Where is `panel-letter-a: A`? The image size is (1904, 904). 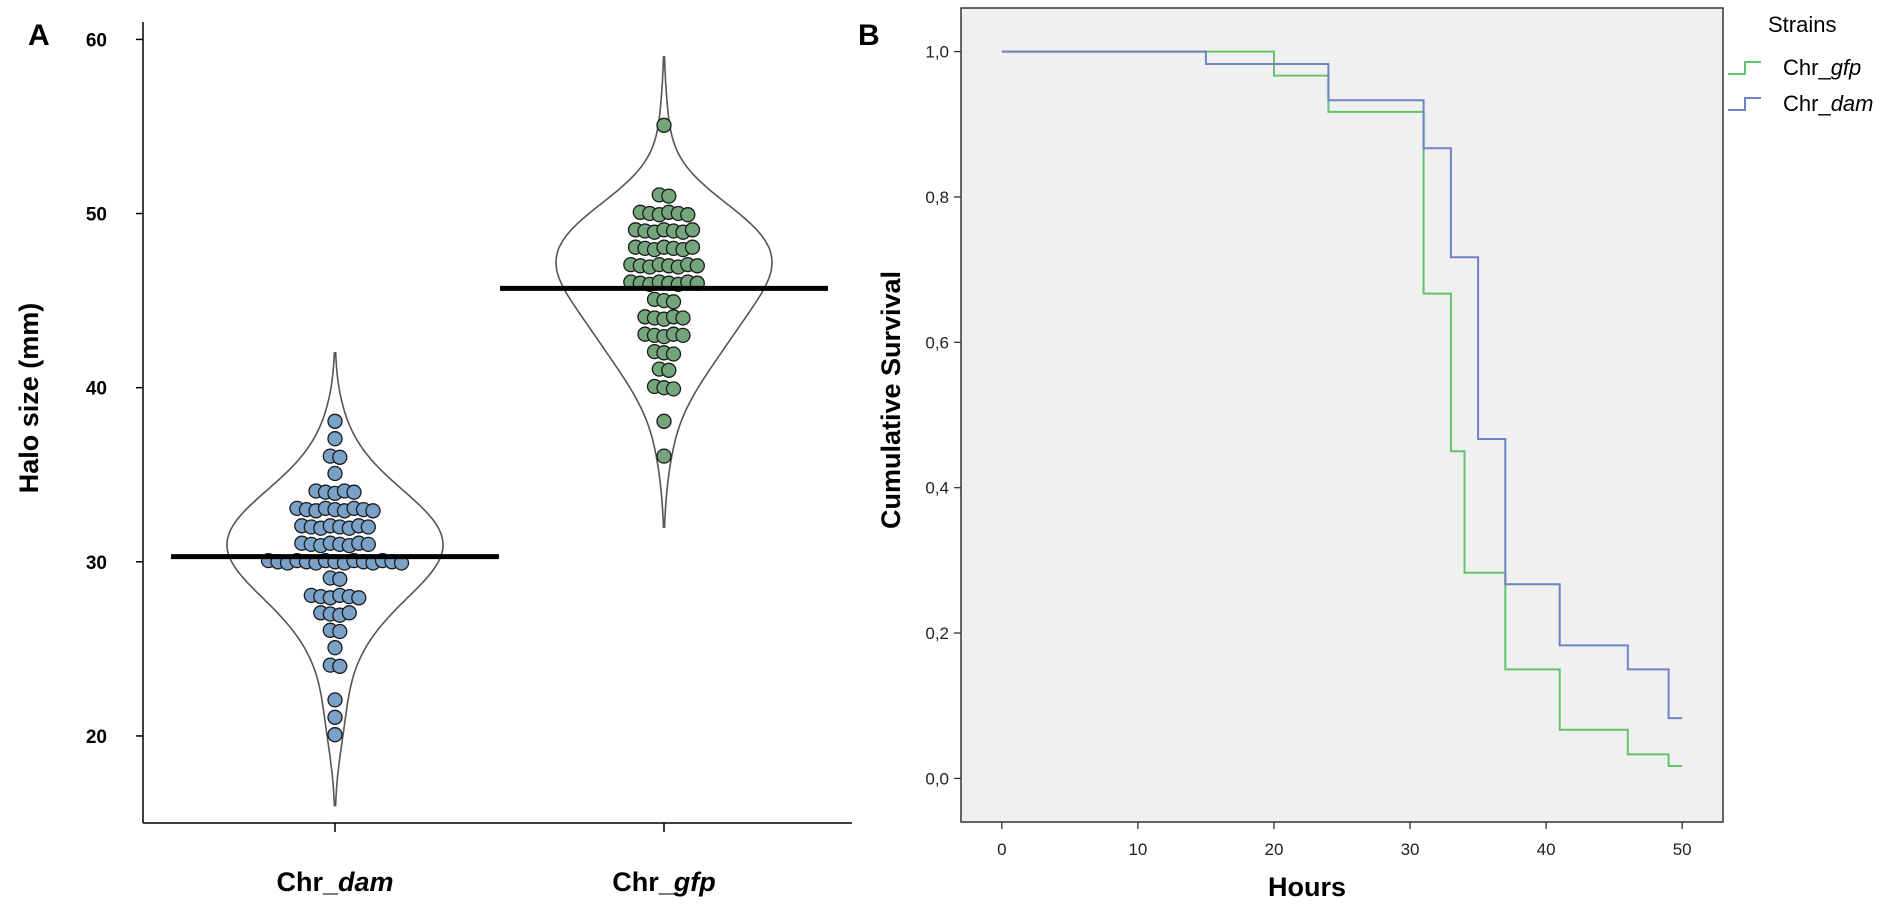
panel-letter-a: A is located at coordinates (39, 35).